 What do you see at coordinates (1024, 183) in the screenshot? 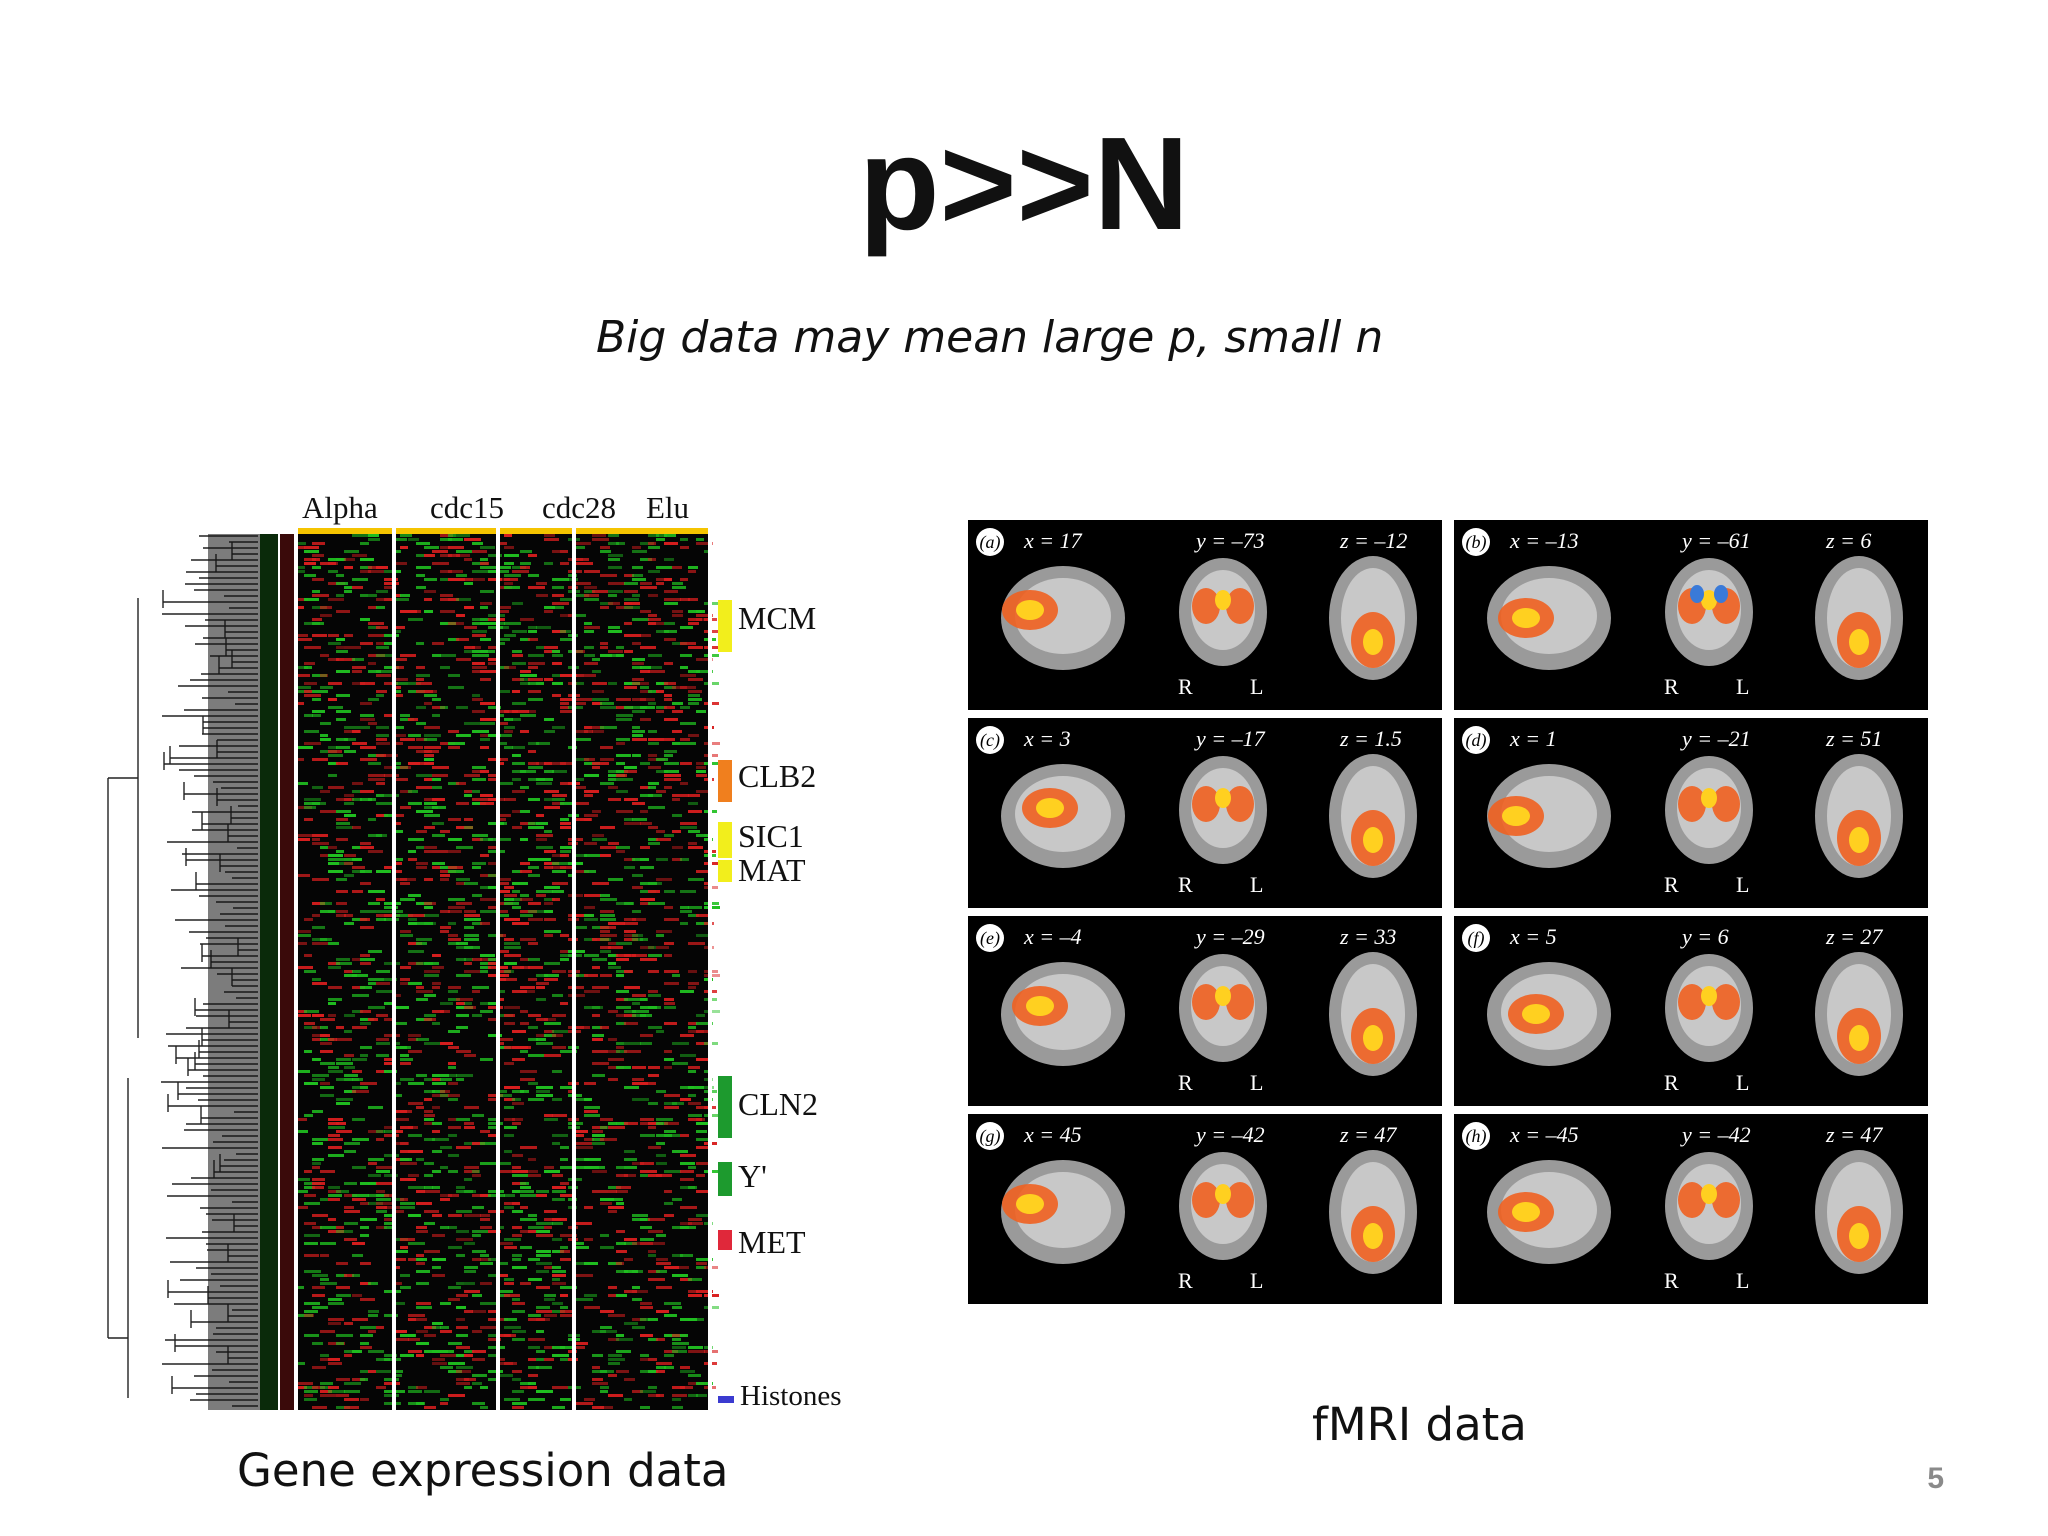
I see `slide-title: p>>N` at bounding box center [1024, 183].